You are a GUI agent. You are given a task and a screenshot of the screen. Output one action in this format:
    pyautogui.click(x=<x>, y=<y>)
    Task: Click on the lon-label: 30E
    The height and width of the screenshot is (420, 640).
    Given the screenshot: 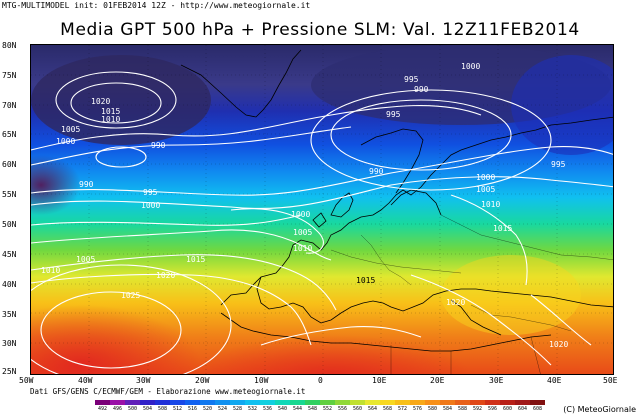 What is the action you would take?
    pyautogui.click(x=496, y=380)
    